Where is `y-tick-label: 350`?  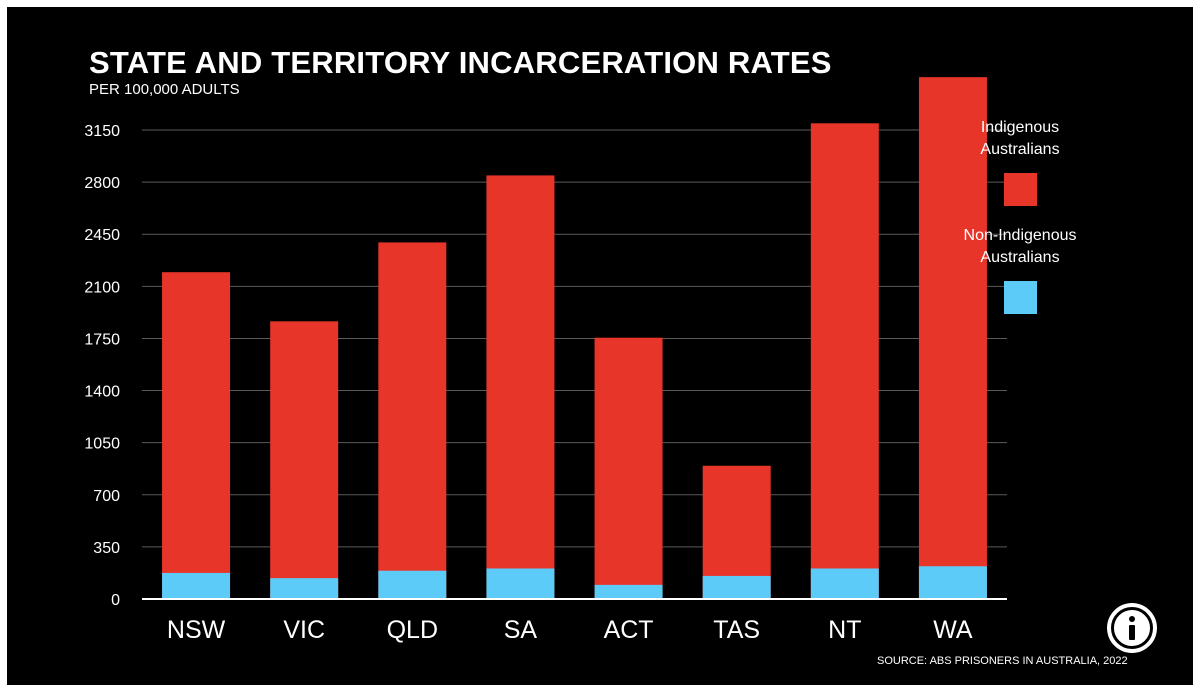 y-tick-label: 350 is located at coordinates (106, 548).